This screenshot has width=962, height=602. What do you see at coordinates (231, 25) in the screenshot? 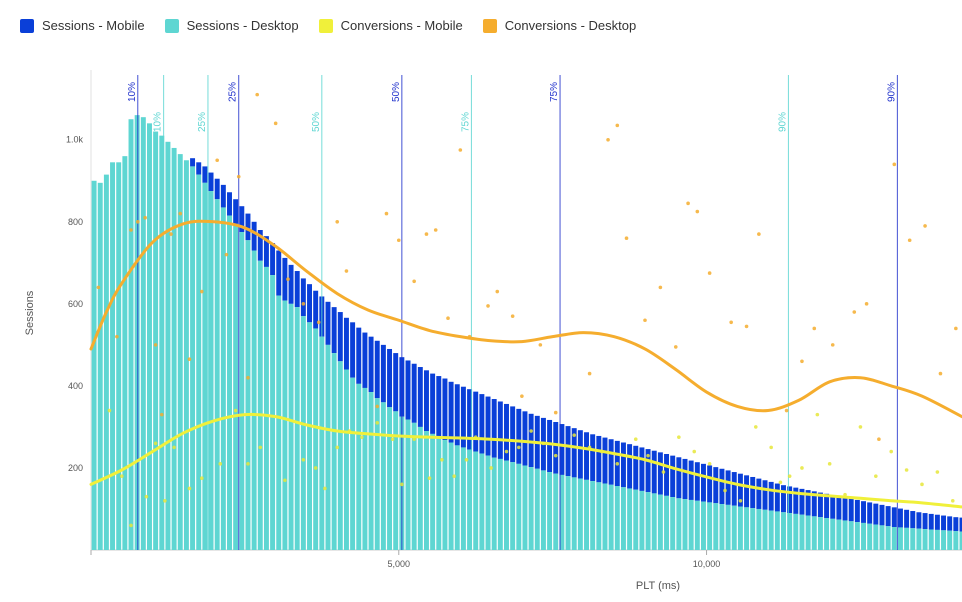
I see `legend-item-sessions-desktop: Sessions - Desktop` at bounding box center [231, 25].